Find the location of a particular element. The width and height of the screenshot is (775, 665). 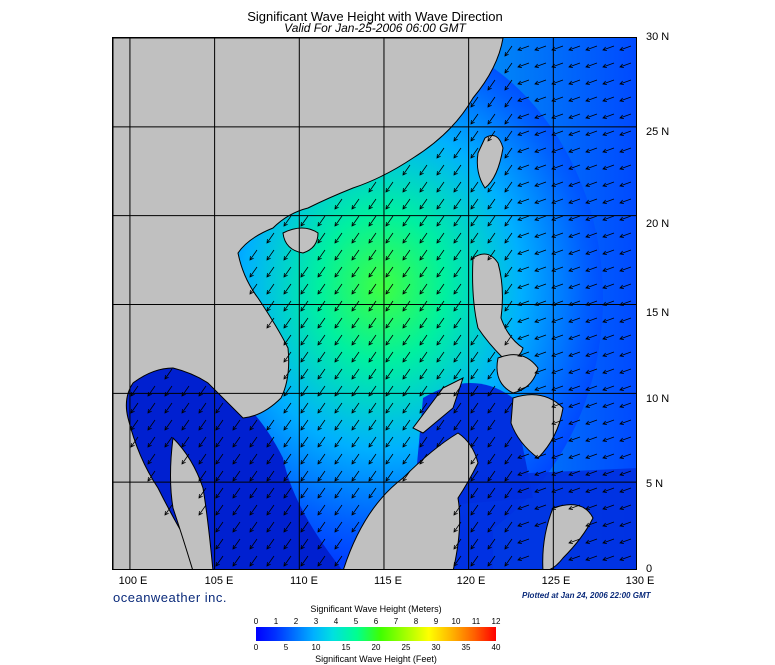

brand-logo-text: oceanweather inc. is located at coordinates (170, 597).